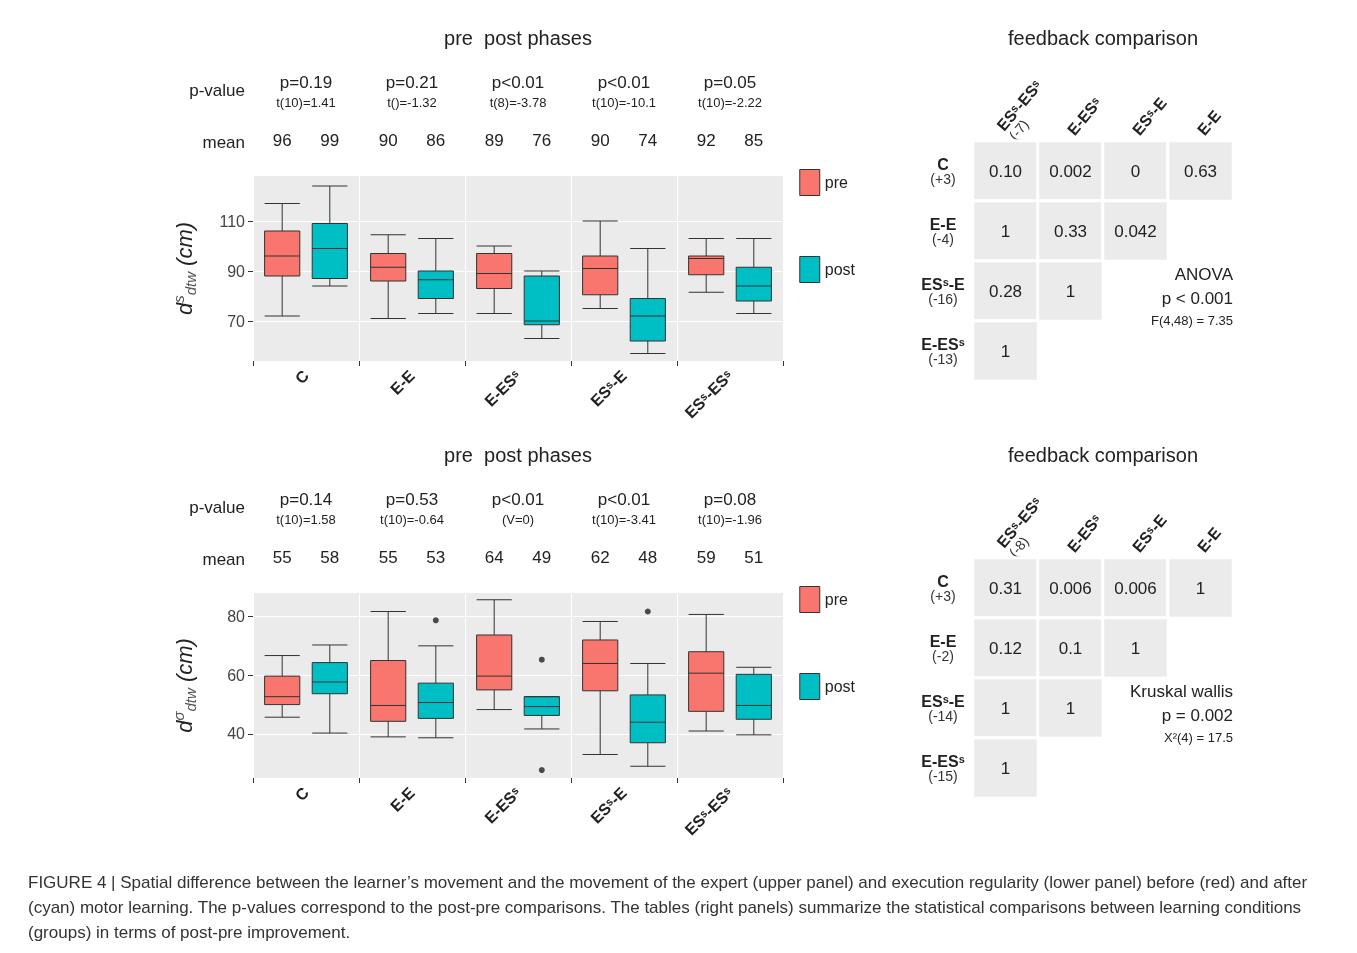 The width and height of the screenshot is (1357, 953). Describe the element at coordinates (706, 557) in the screenshot. I see `text: 59` at that location.